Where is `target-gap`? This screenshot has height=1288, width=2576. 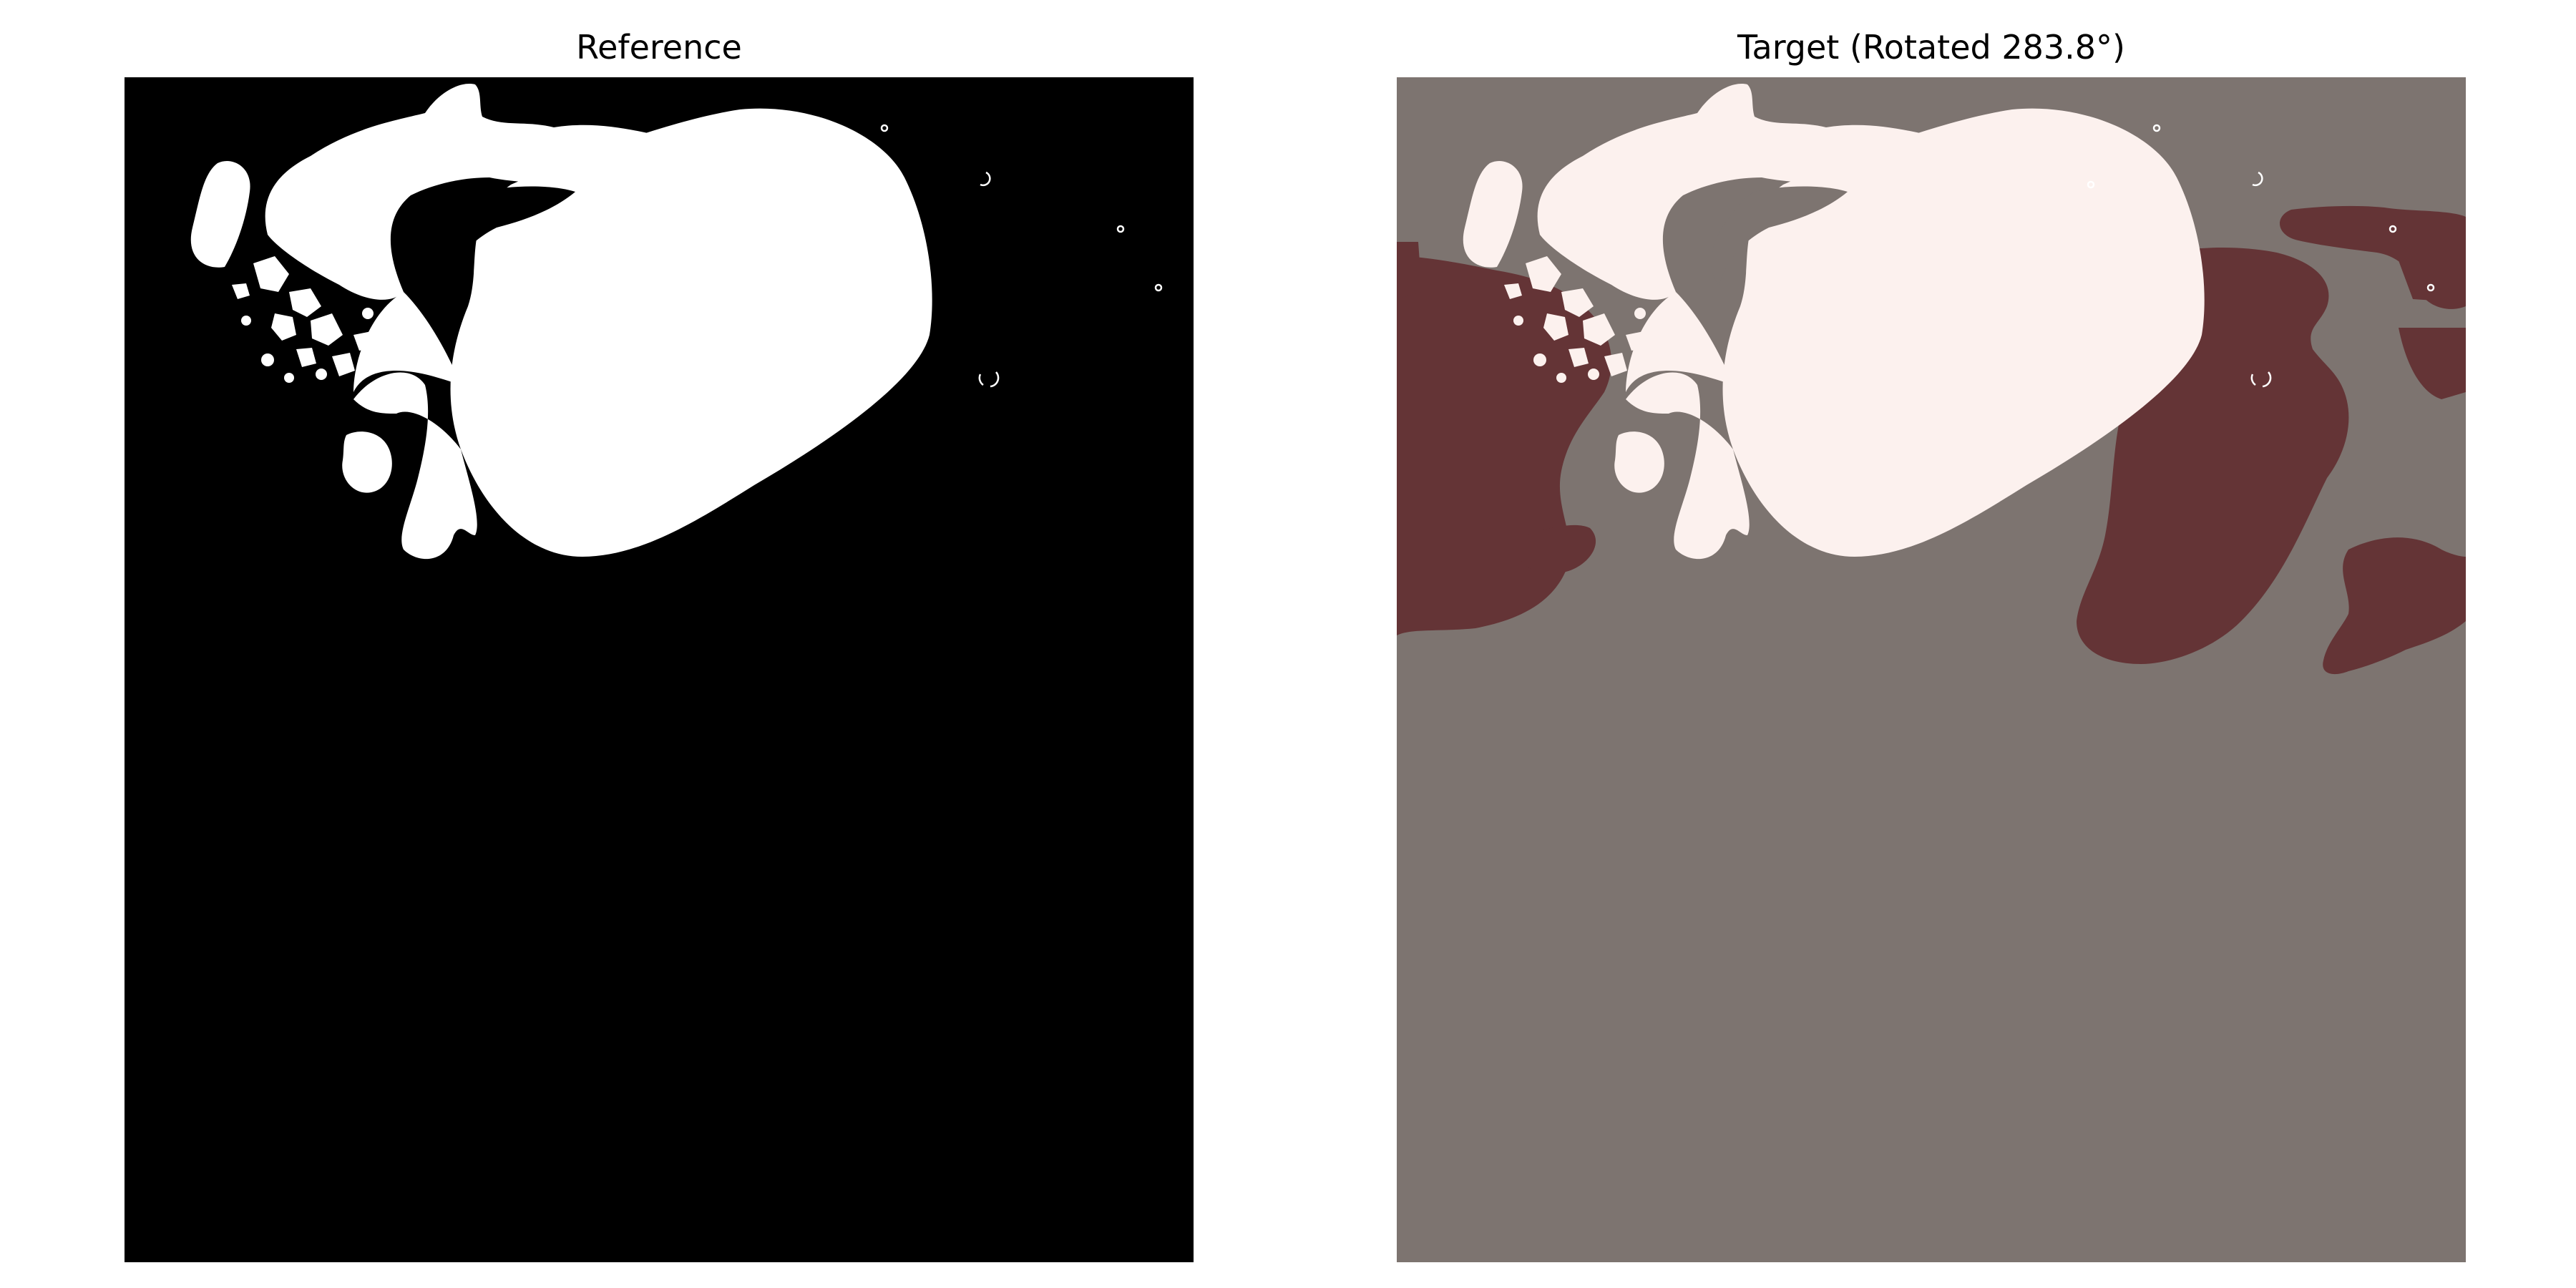
target-gap is located at coordinates (1779, 235).